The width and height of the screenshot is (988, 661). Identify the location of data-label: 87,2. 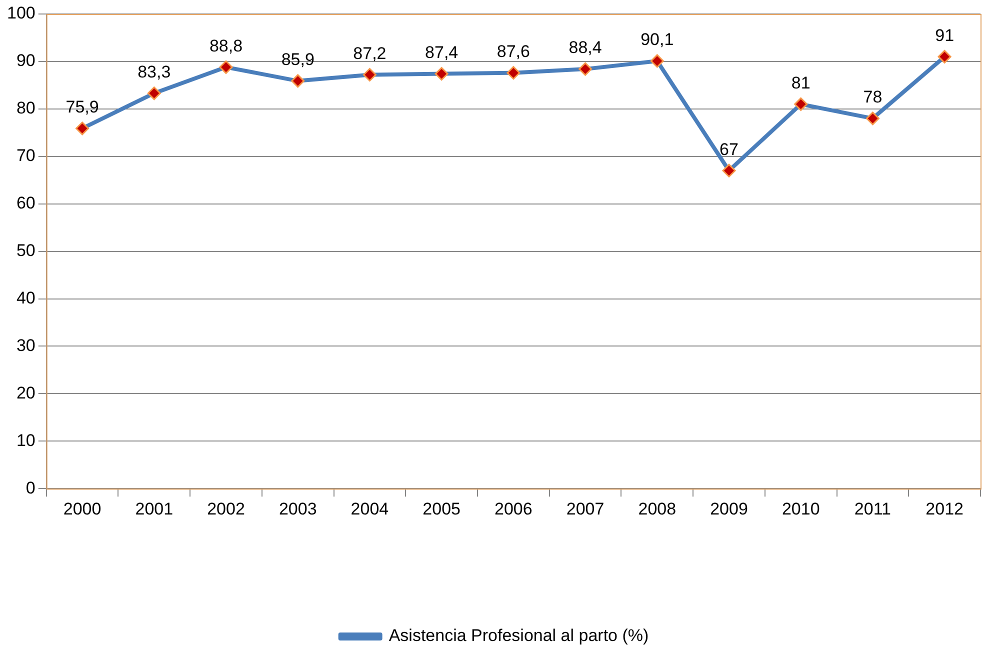
(369, 53).